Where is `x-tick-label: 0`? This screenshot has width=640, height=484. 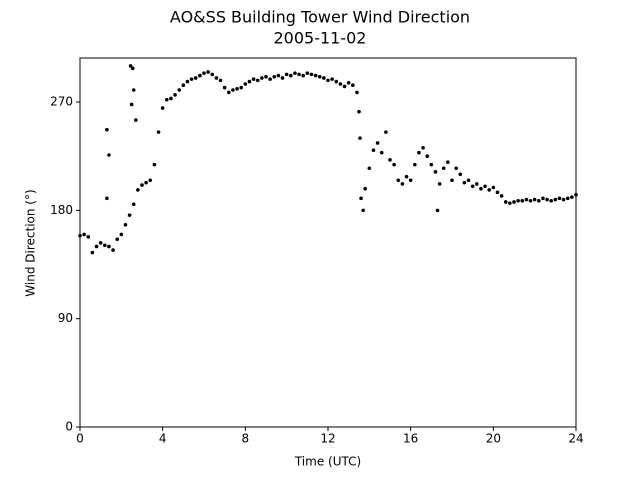
x-tick-label: 0 is located at coordinates (80, 439).